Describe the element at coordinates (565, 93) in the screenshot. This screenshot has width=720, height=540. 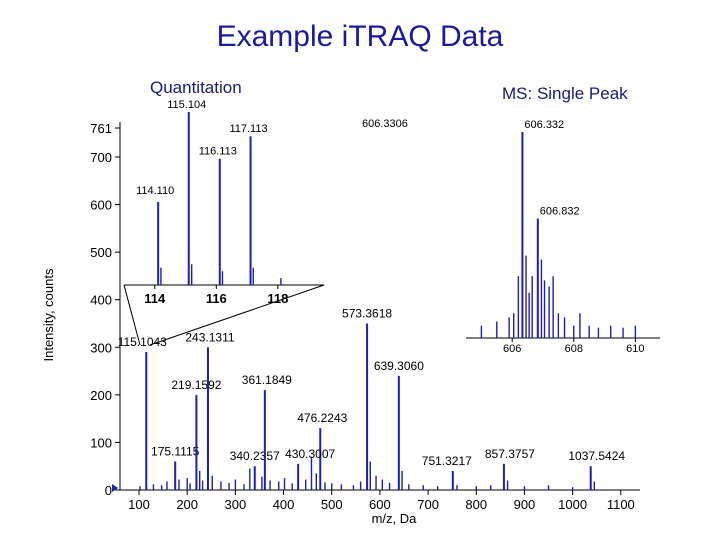
I see `single-peak-label: MS: Single Peak` at that location.